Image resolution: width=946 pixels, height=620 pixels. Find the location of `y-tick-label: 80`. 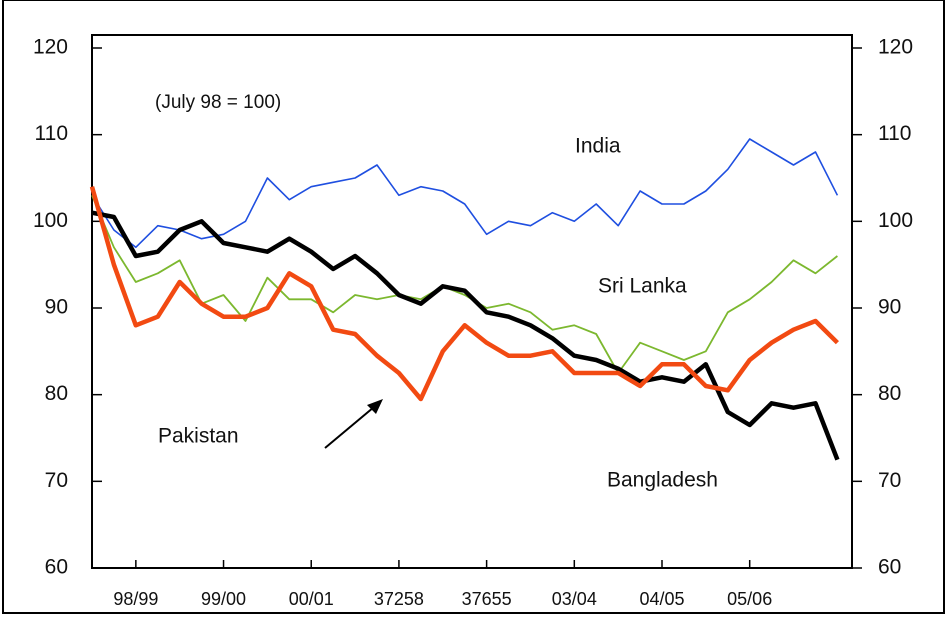

y-tick-label: 80 is located at coordinates (56, 393).